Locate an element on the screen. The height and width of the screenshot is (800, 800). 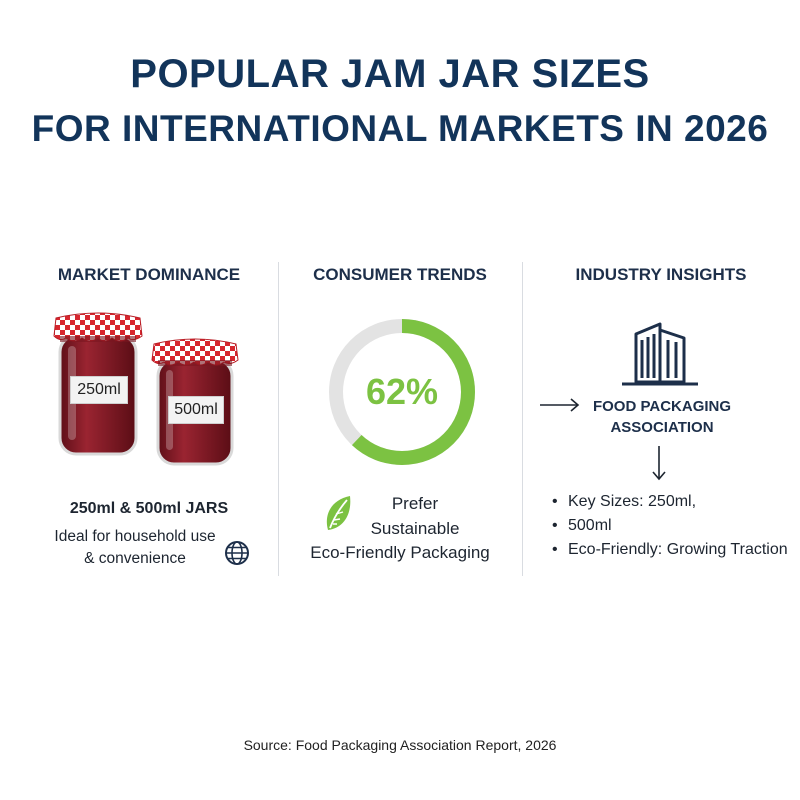
association-name: FOOD PACKAGING ASSOCIATION is located at coordinates (662, 417).